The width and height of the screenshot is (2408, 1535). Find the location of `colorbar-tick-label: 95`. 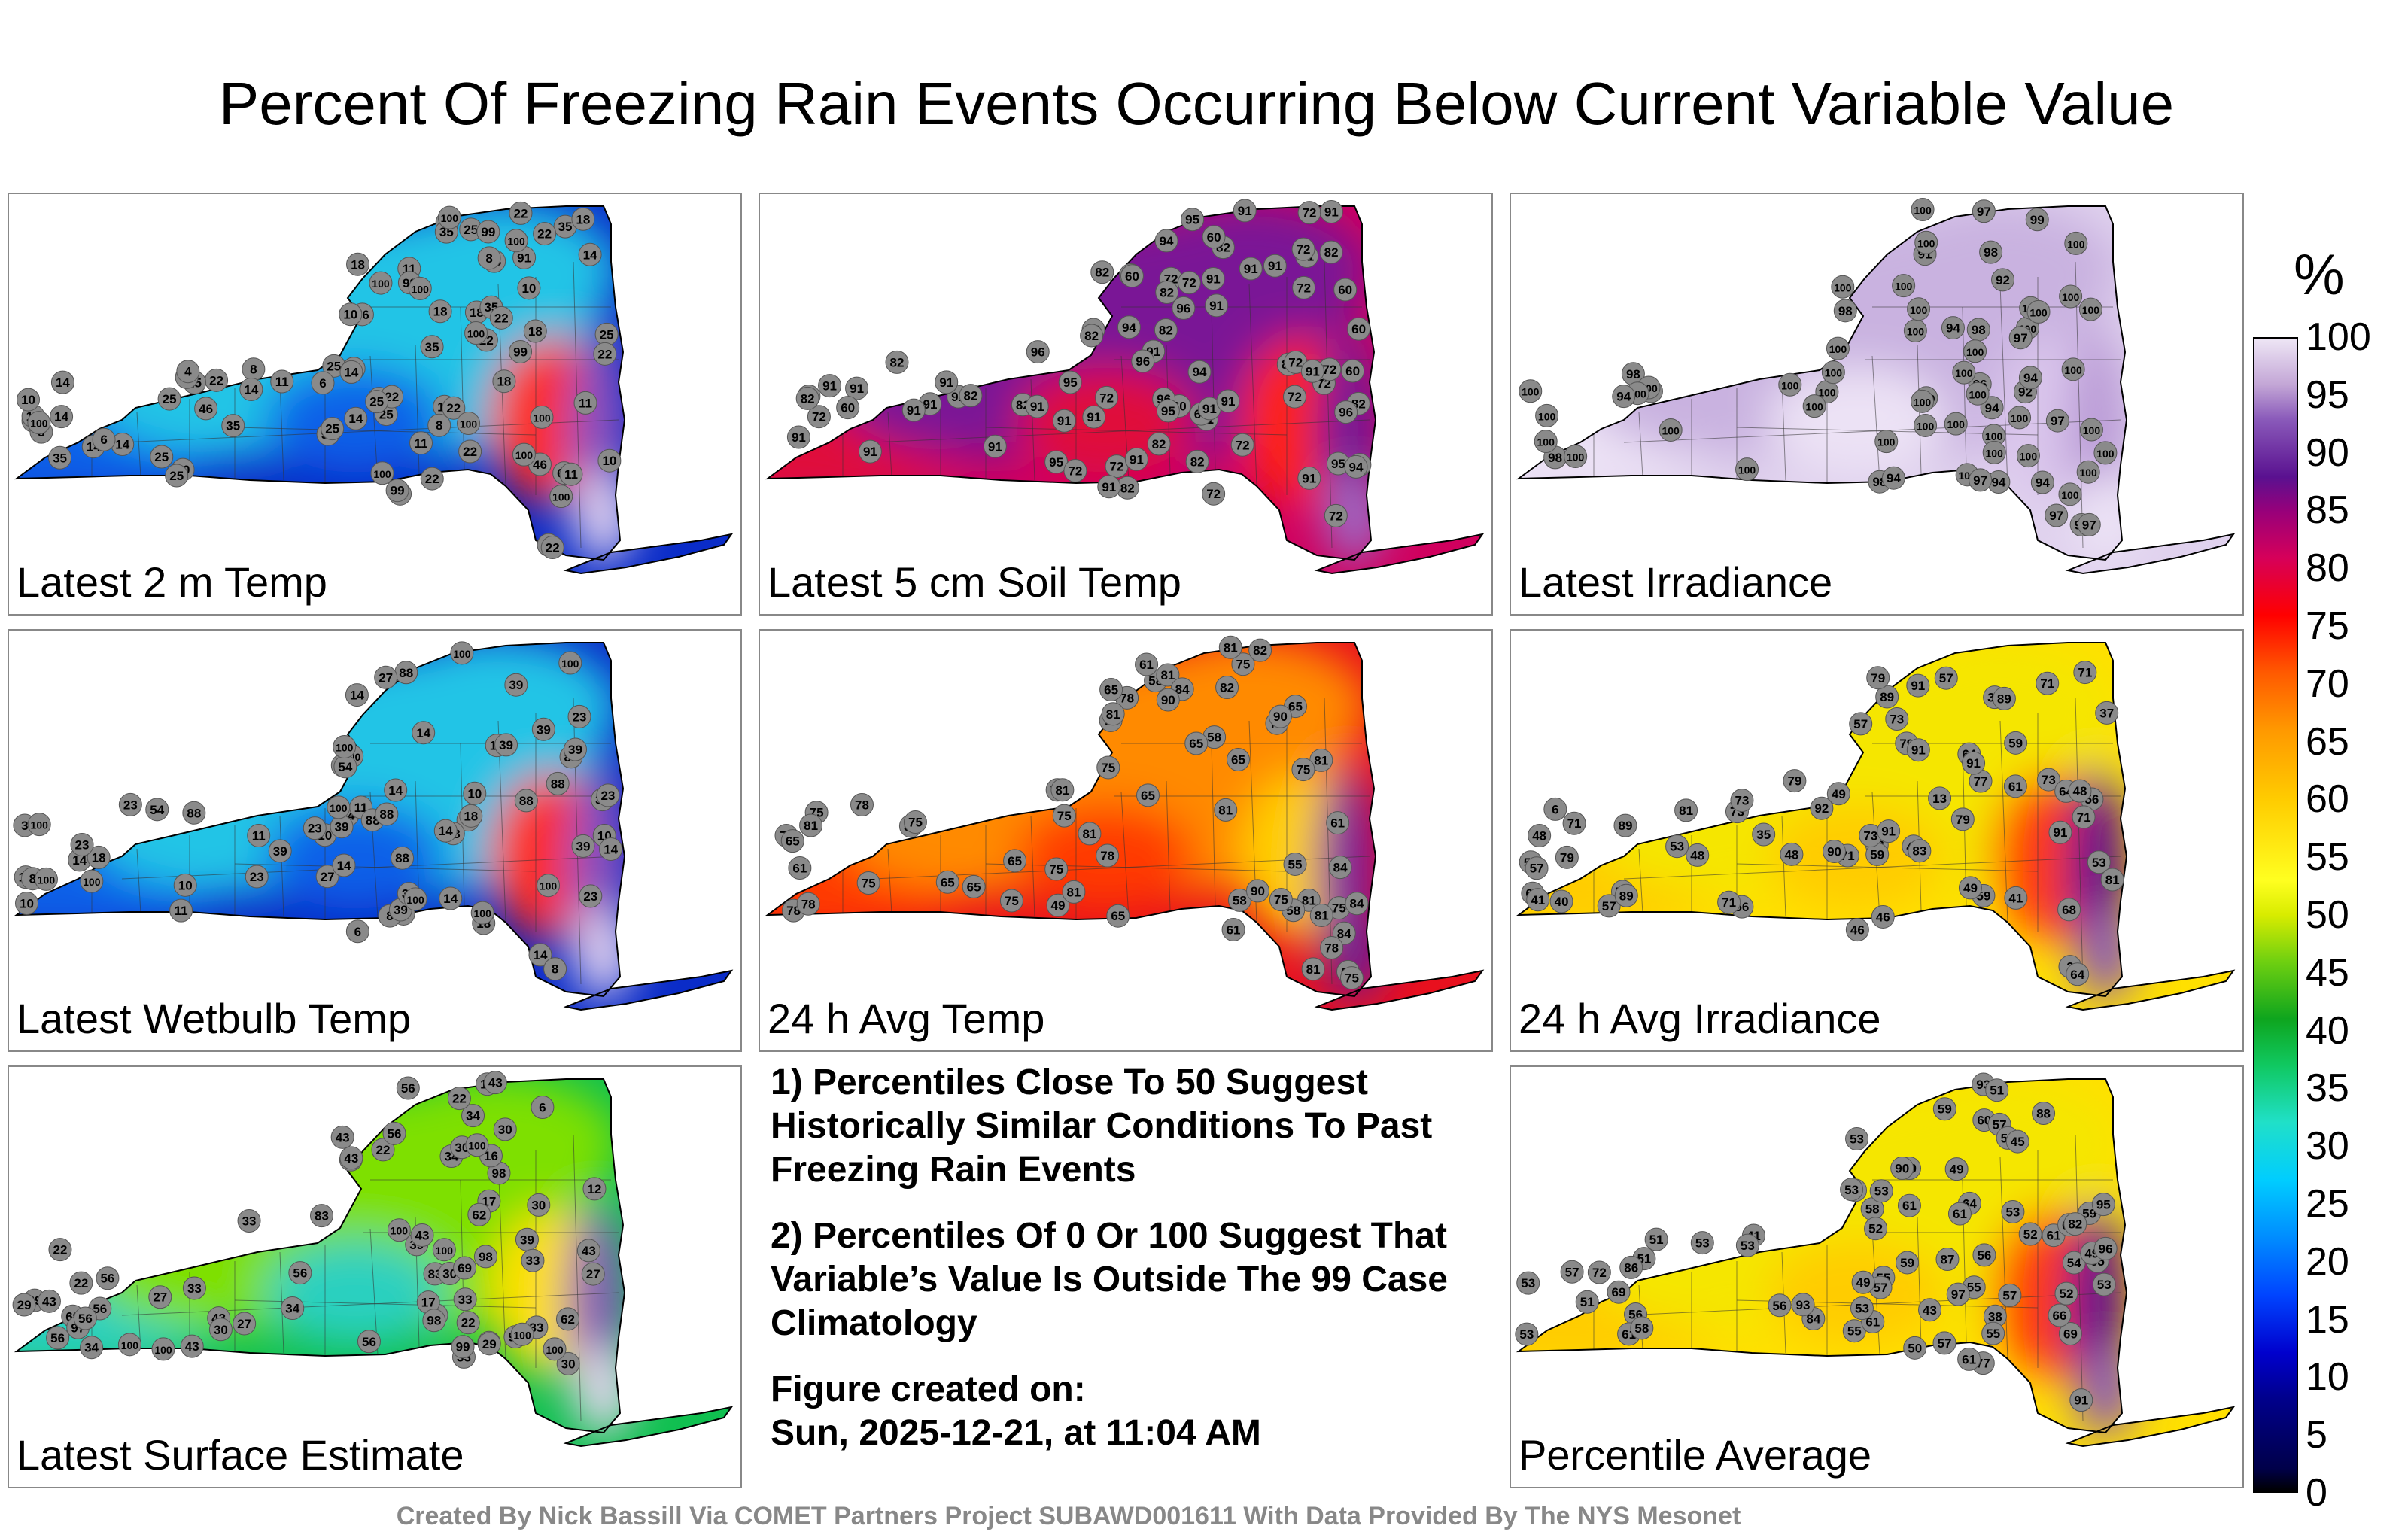

colorbar-tick-label: 95 is located at coordinates (2327, 394).